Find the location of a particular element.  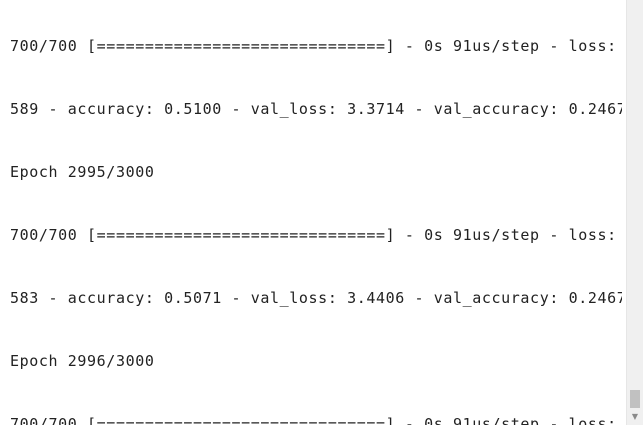

triangle-down-icon: ▼ is located at coordinates (635, 416).